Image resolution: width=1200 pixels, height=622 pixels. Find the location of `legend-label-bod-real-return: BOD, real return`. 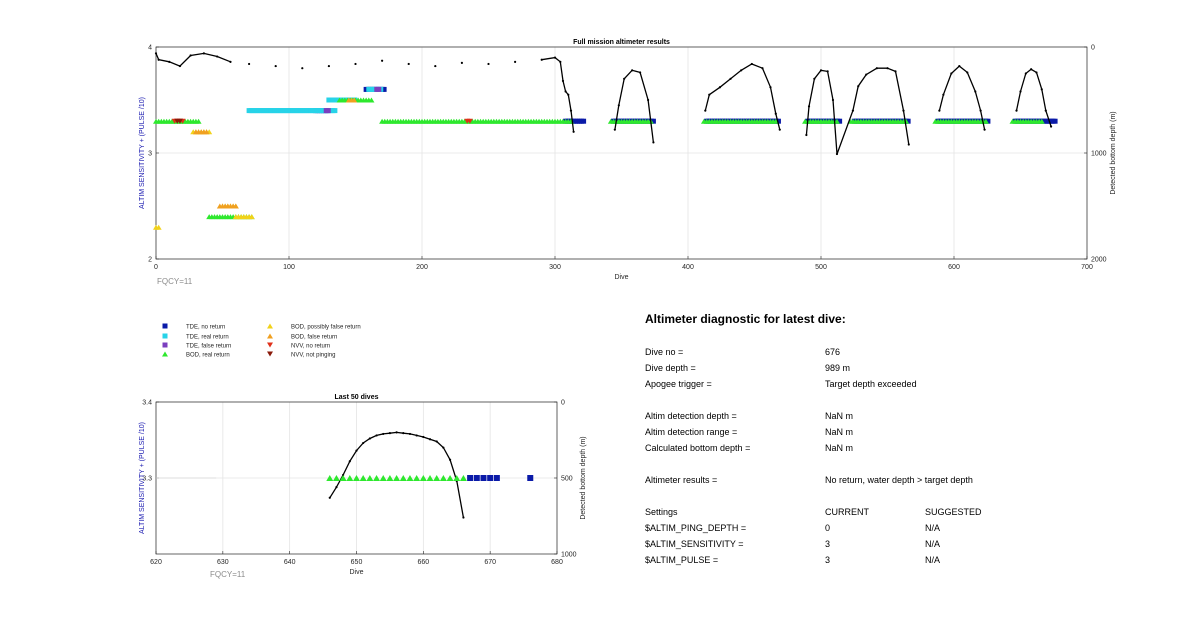

legend-label-bod-real-return: BOD, real return is located at coordinates (208, 356).